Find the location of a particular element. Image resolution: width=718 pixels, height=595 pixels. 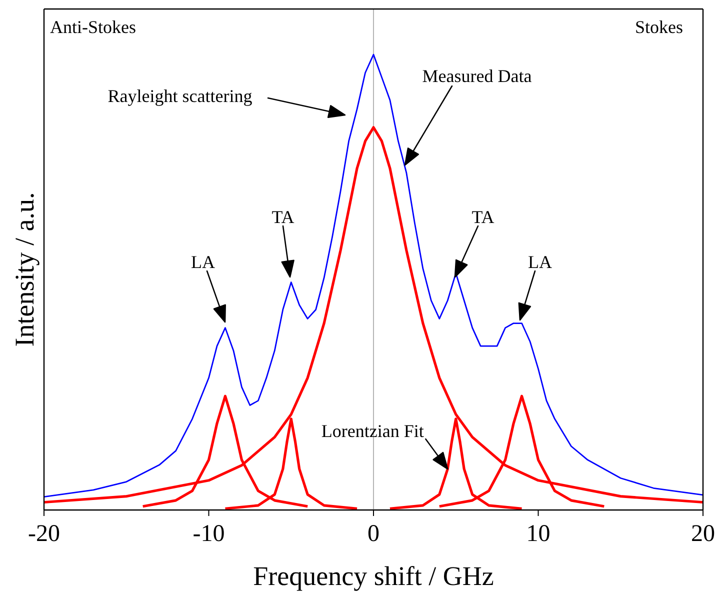

x-tick-label: 0 is located at coordinates (374, 534).